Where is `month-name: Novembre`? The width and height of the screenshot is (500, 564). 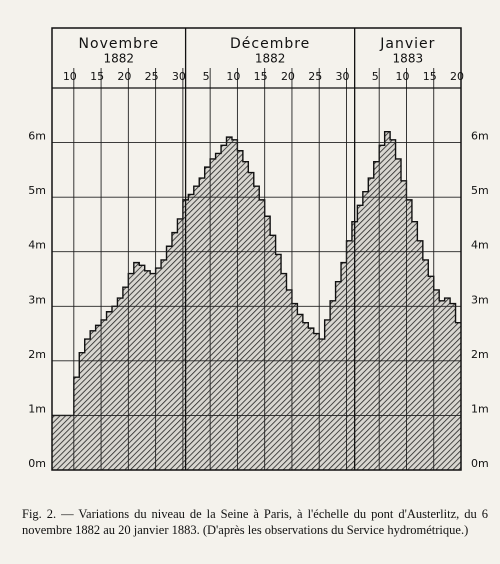
month-name: Novembre is located at coordinates (119, 44).